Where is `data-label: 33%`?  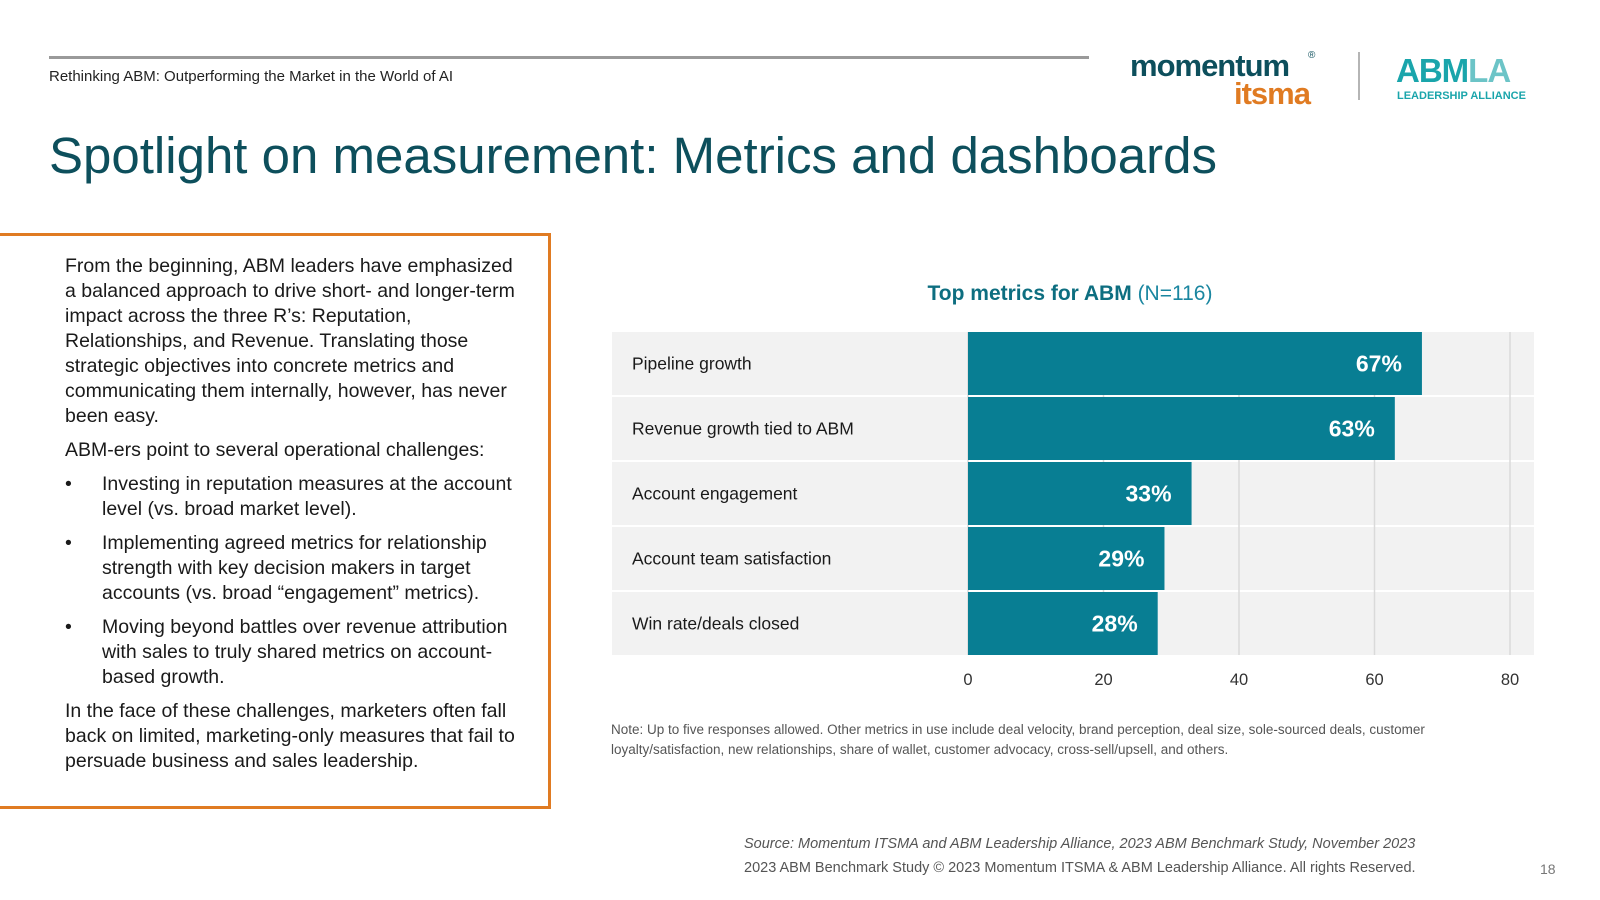
data-label: 33% is located at coordinates (1149, 494).